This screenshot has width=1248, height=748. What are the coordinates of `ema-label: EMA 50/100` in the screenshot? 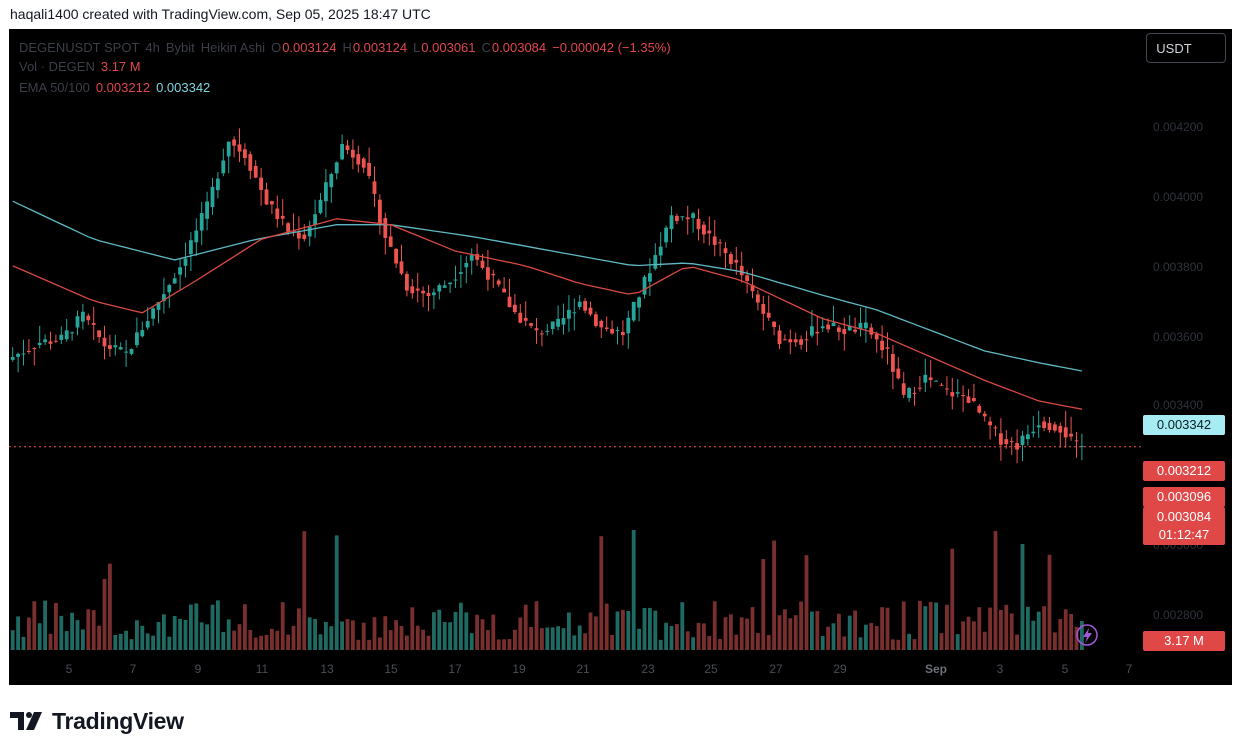 It's located at (54, 87).